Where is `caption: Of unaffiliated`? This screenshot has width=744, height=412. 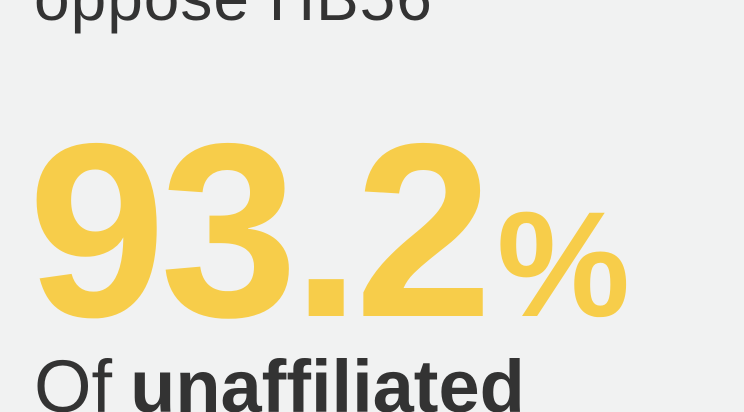
caption: Of unaffiliated is located at coordinates (279, 378).